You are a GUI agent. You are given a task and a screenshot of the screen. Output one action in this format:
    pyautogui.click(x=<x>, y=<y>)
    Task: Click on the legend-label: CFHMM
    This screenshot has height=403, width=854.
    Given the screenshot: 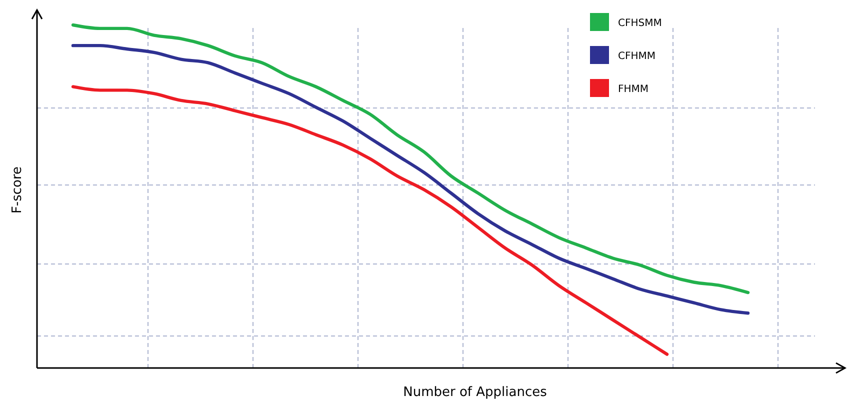 What is the action you would take?
    pyautogui.click(x=637, y=56)
    